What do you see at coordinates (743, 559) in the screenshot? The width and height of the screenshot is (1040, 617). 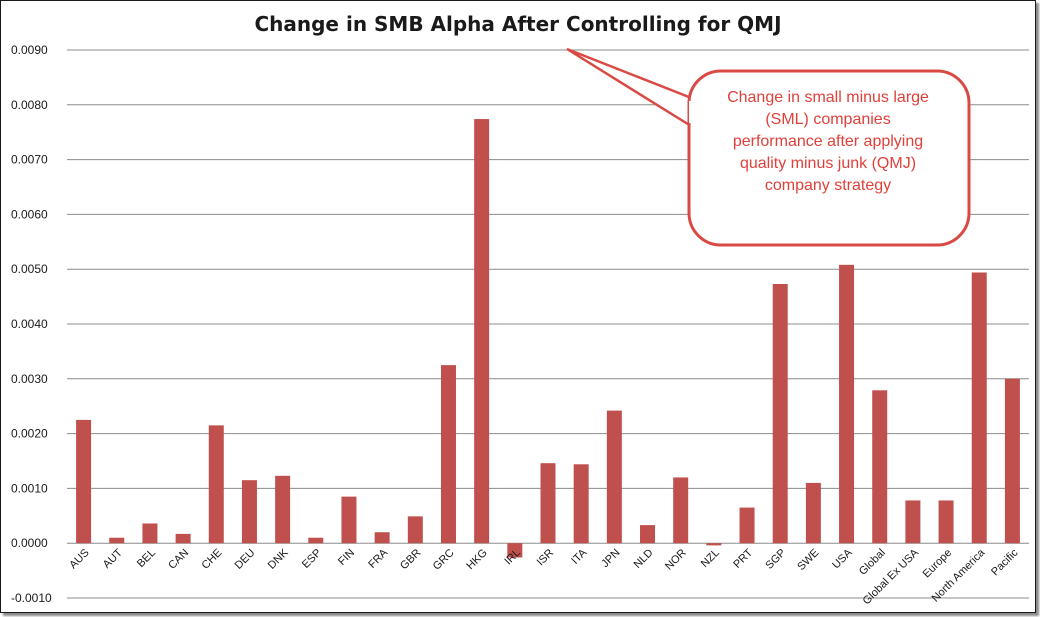 I see `x-tick-label: PRT` at bounding box center [743, 559].